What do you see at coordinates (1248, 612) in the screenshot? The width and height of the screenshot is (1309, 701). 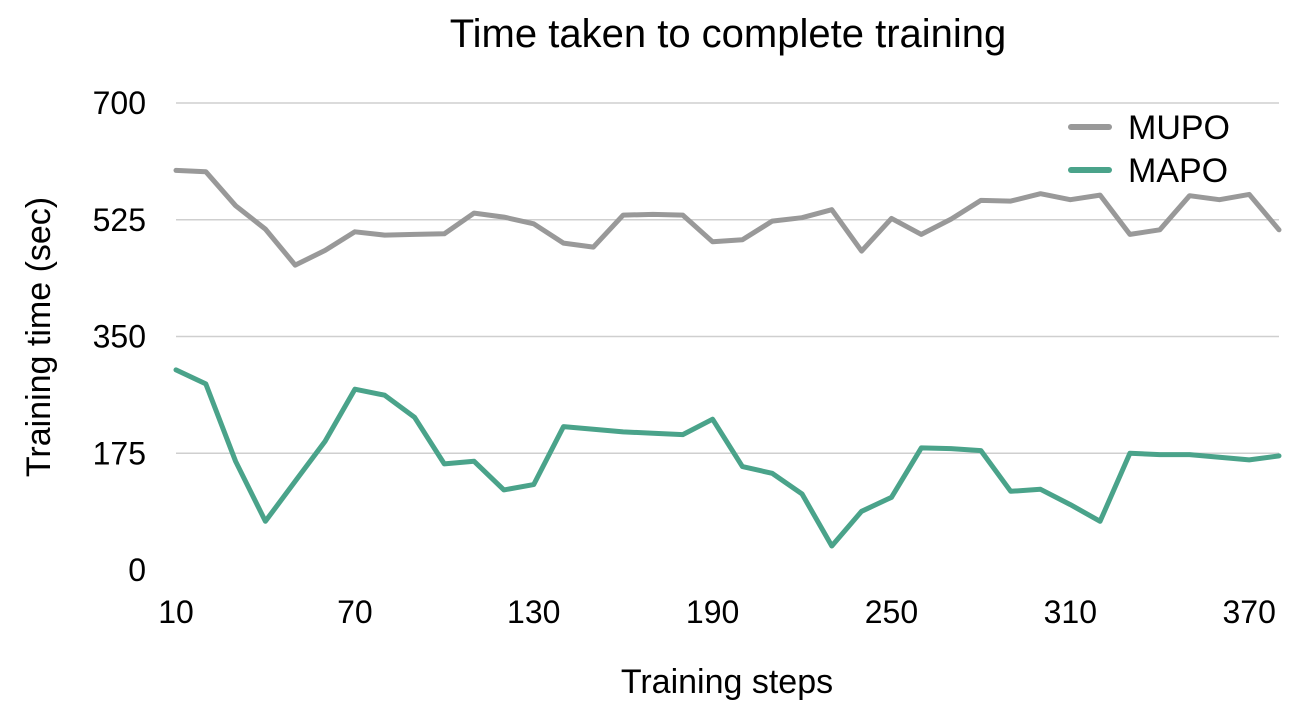 I see `x-tick-label: 370` at bounding box center [1248, 612].